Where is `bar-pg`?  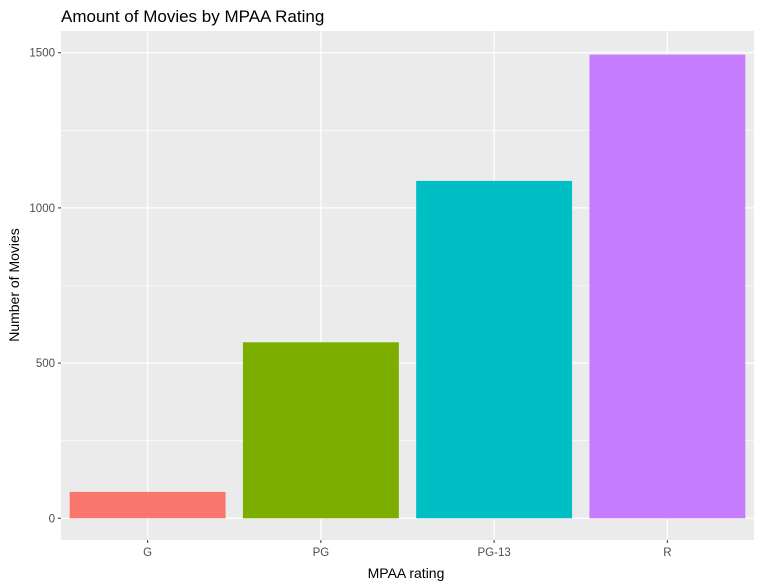
bar-pg is located at coordinates (320, 430).